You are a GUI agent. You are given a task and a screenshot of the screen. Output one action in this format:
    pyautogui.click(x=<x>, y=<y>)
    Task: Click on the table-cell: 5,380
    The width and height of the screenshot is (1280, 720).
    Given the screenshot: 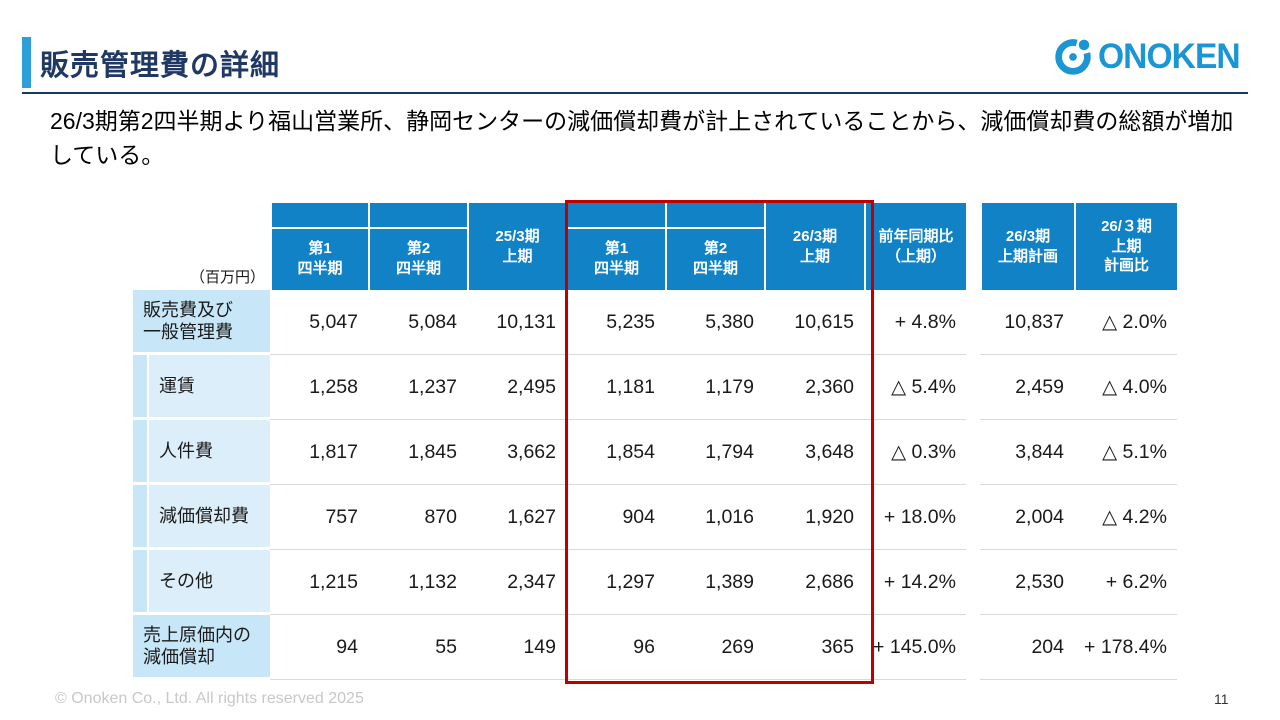 What is the action you would take?
    pyautogui.click(x=714, y=322)
    